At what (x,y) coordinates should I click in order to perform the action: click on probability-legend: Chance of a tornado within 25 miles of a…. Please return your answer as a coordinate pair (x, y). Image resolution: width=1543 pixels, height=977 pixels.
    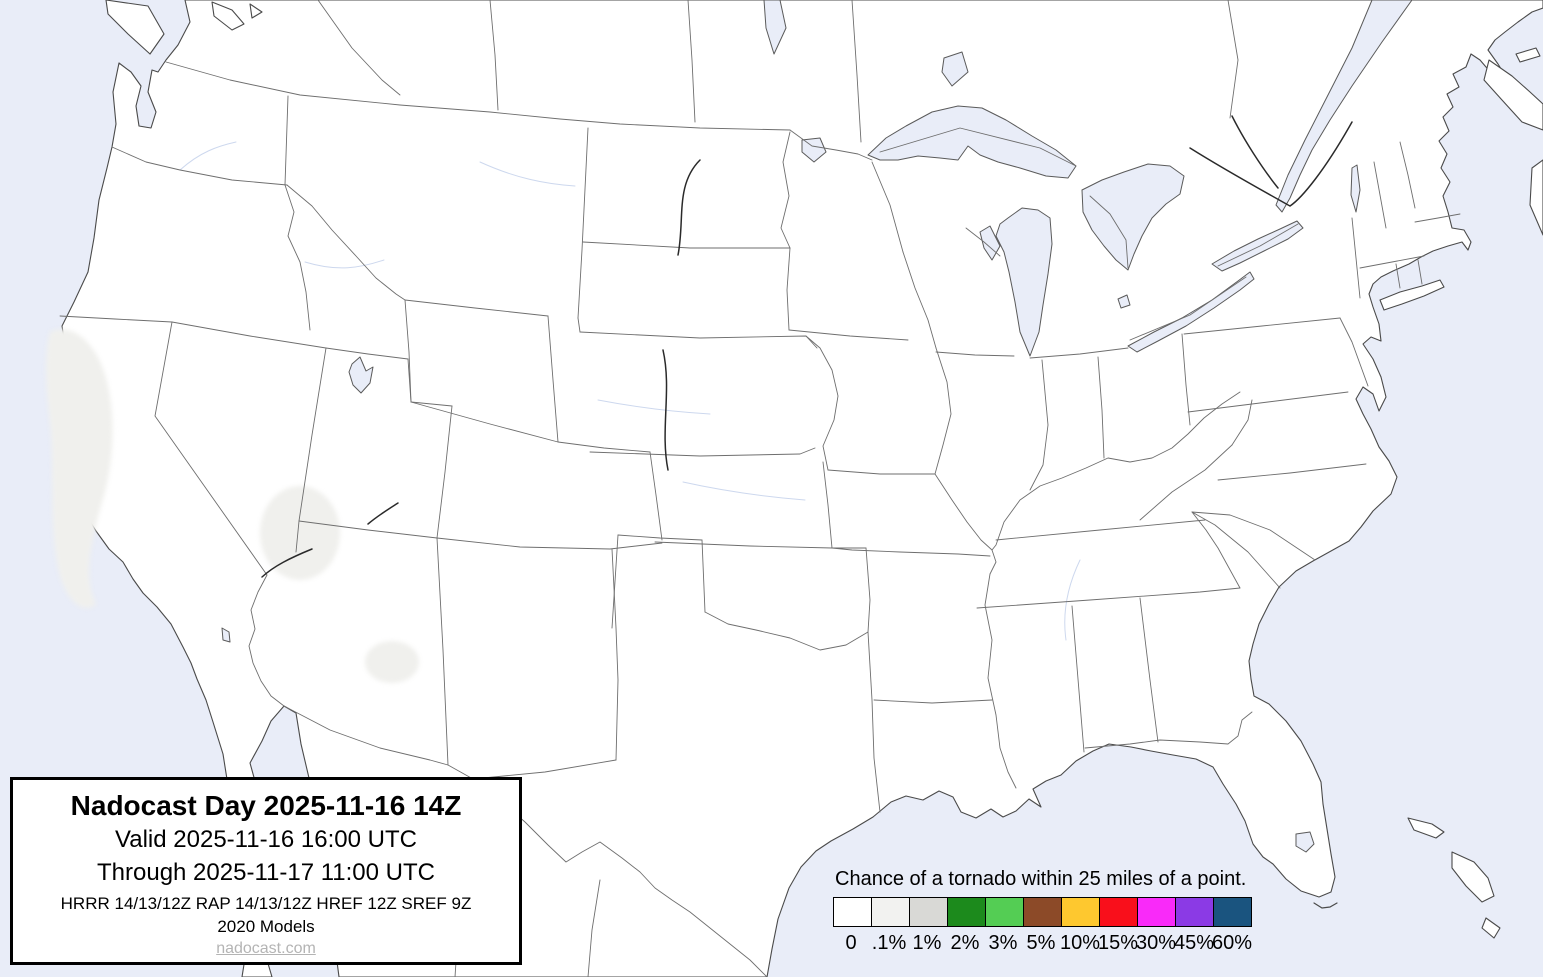
    Looking at the image, I should click on (1042, 911).